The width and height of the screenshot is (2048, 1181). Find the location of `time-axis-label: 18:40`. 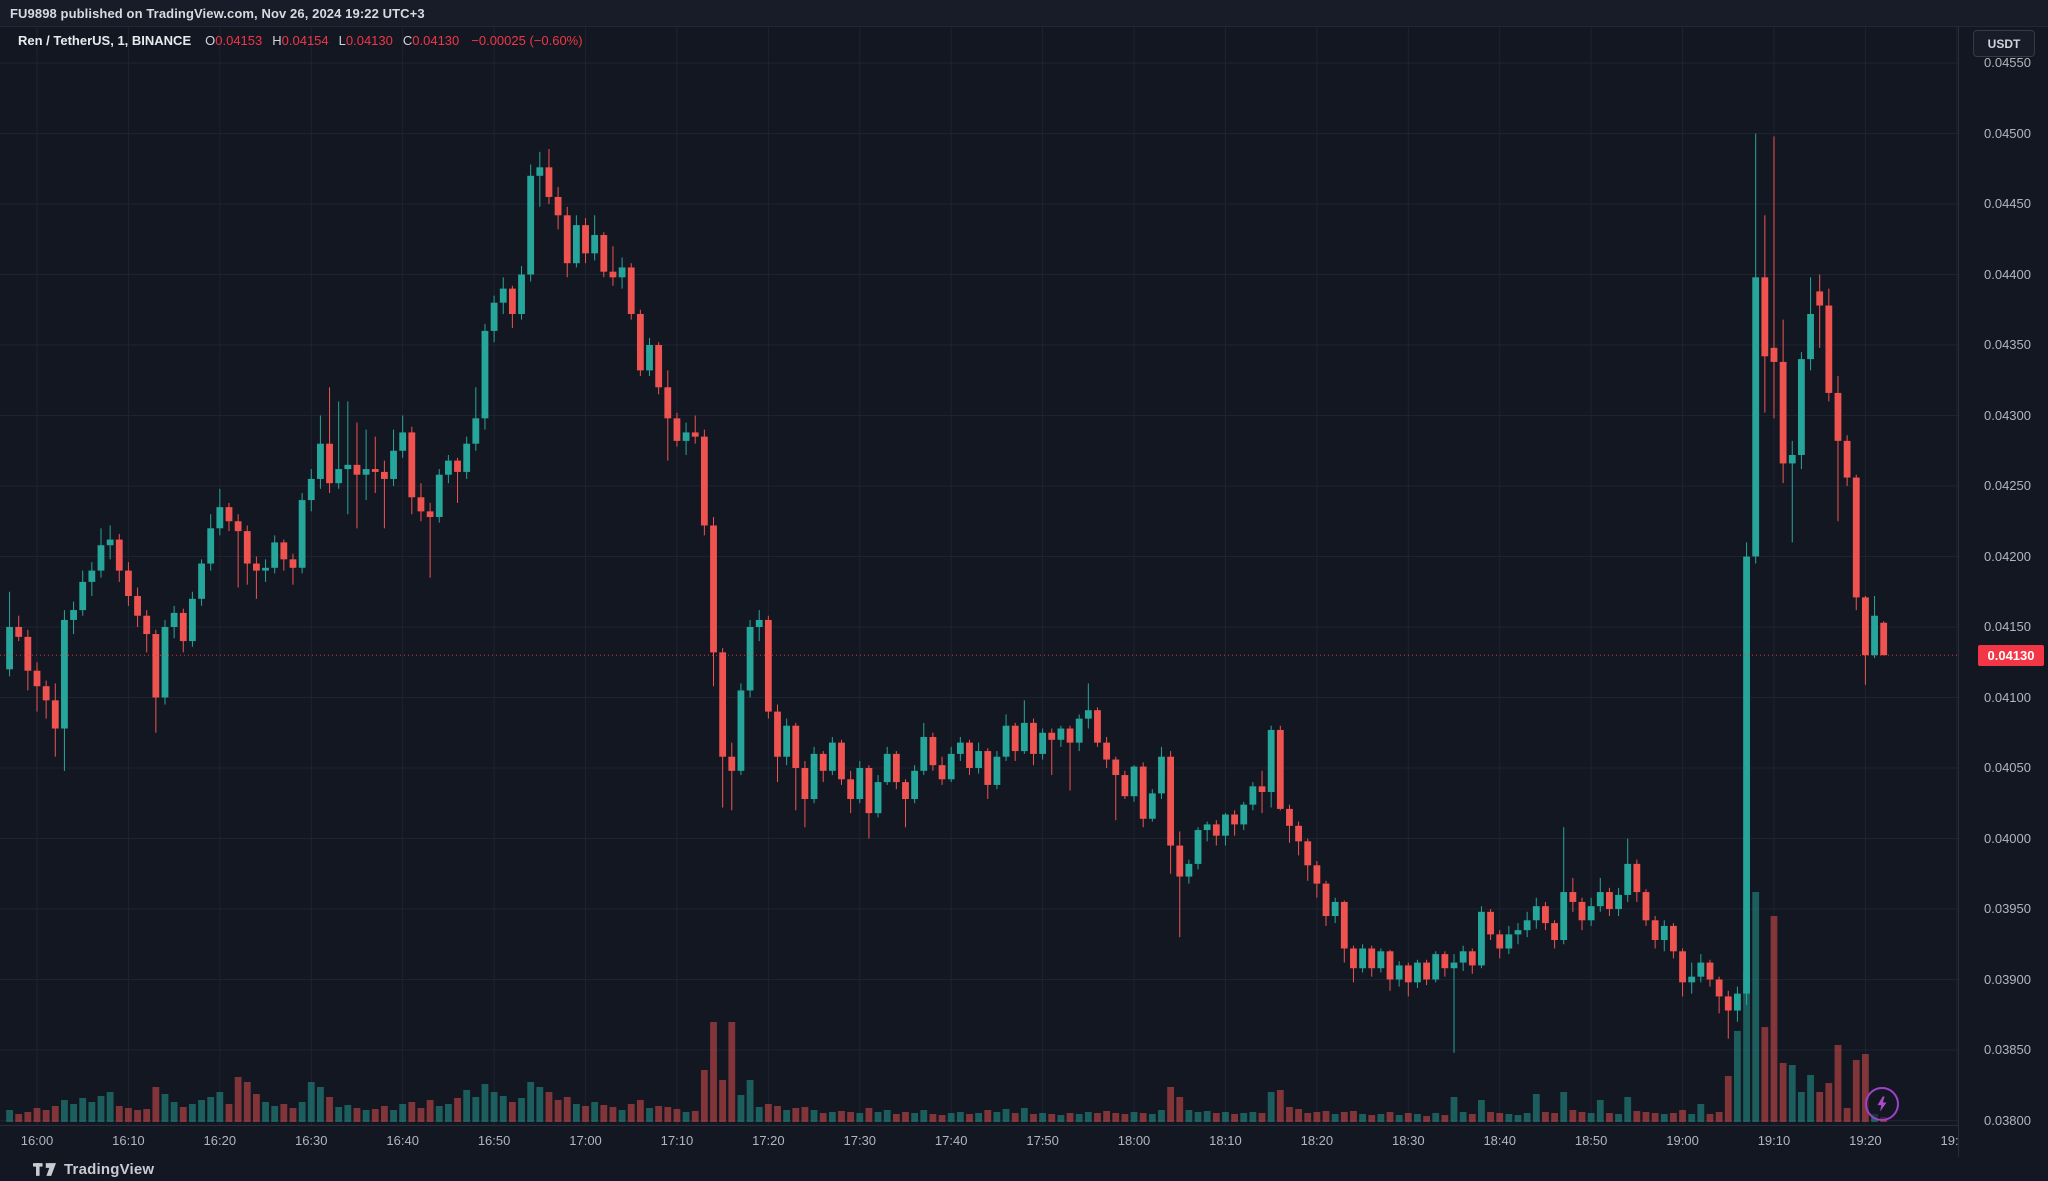

time-axis-label: 18:40 is located at coordinates (1499, 1140).